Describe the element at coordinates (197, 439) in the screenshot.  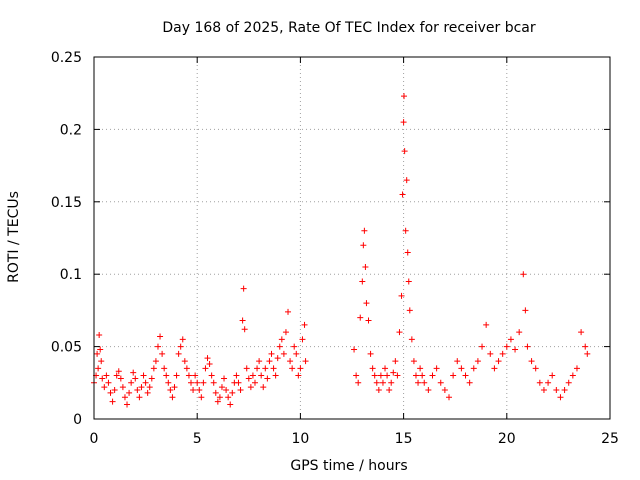
I see `x-tick-label: 5` at that location.